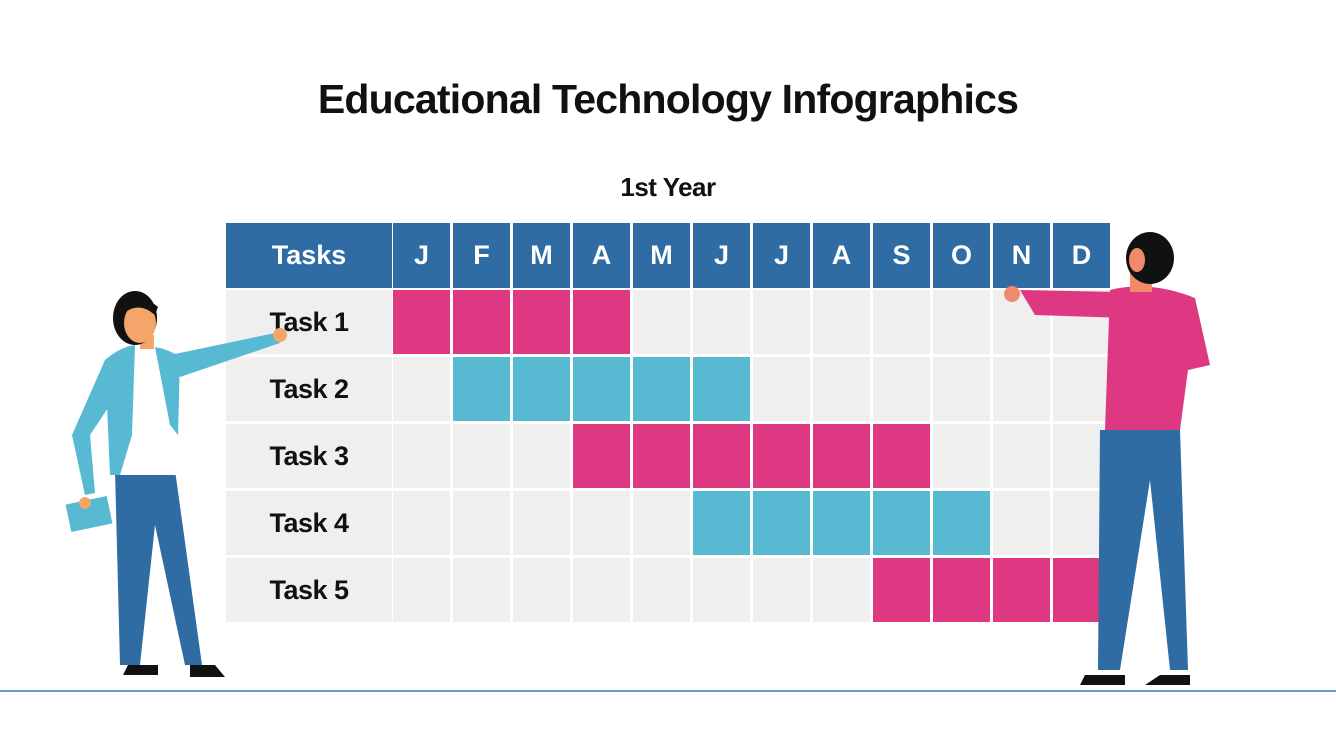  What do you see at coordinates (309, 255) in the screenshot?
I see `header-tasks: Tasks` at bounding box center [309, 255].